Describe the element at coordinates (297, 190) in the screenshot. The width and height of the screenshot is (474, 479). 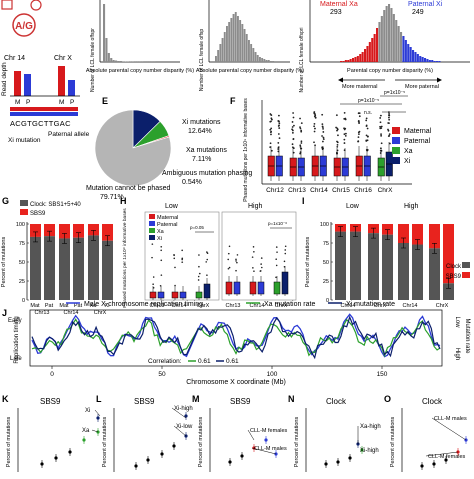
I see `f-xtick-label: Chr13` at that location.